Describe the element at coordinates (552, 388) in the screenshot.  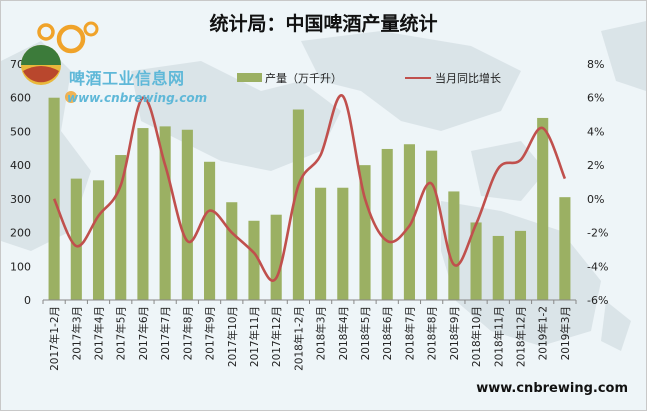
I see `footer-url: www.cnbrewing.com` at that location.